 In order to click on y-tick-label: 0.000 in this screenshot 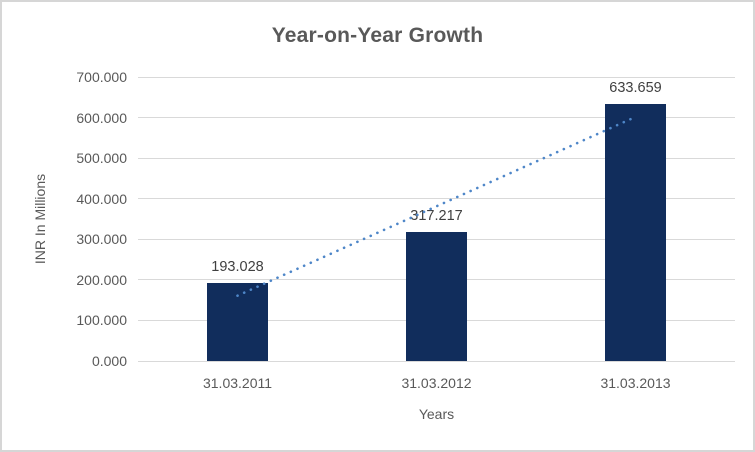, I will do `click(109, 361)`.